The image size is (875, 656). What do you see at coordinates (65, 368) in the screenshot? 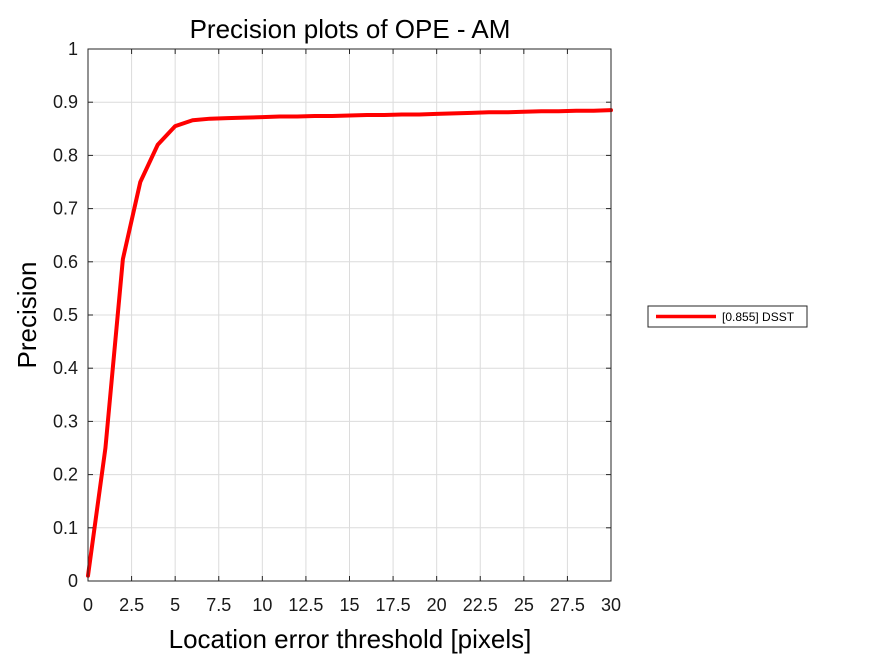
I see `y-tick-label: 0.4` at bounding box center [65, 368].